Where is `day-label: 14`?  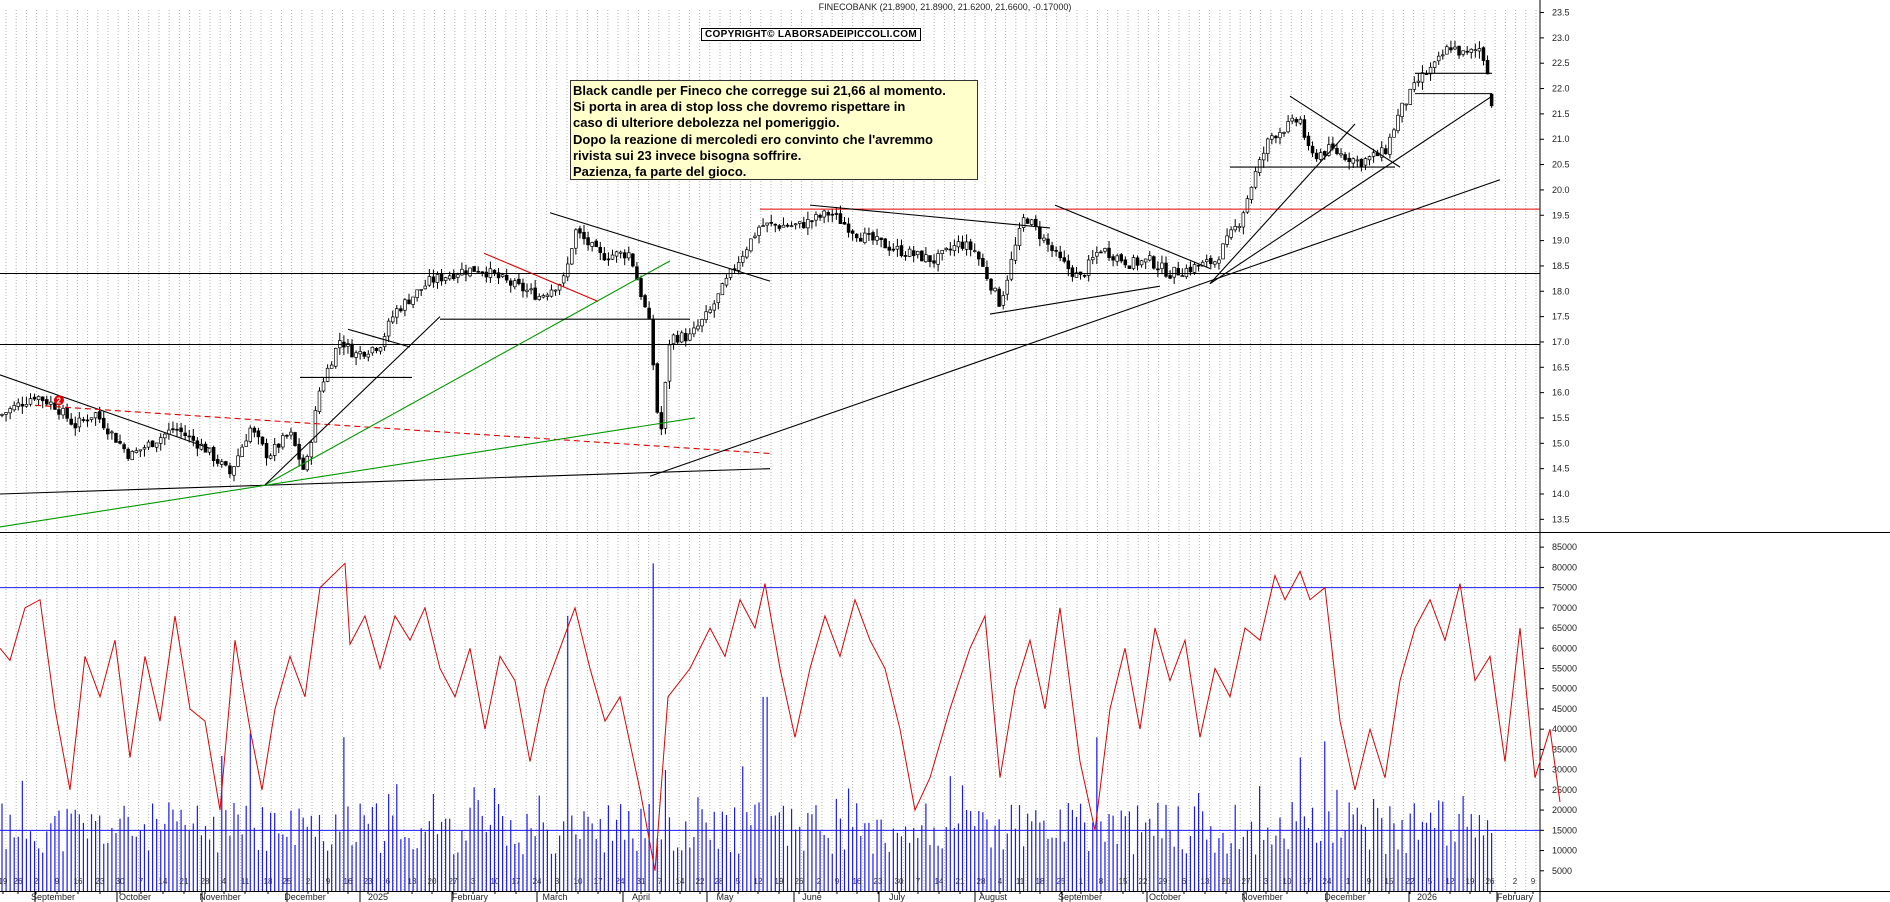
day-label: 14 is located at coordinates (163, 881).